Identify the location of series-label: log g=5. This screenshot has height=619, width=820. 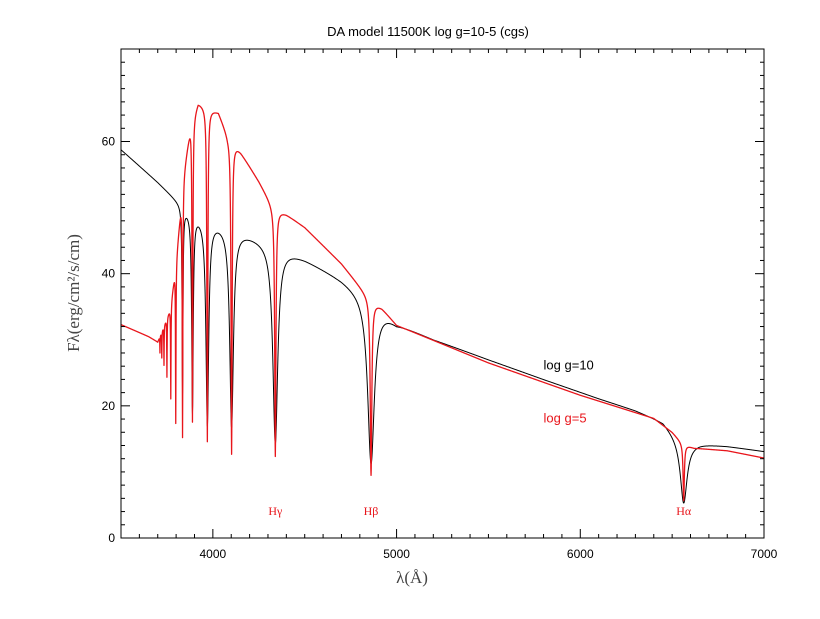
(565, 417).